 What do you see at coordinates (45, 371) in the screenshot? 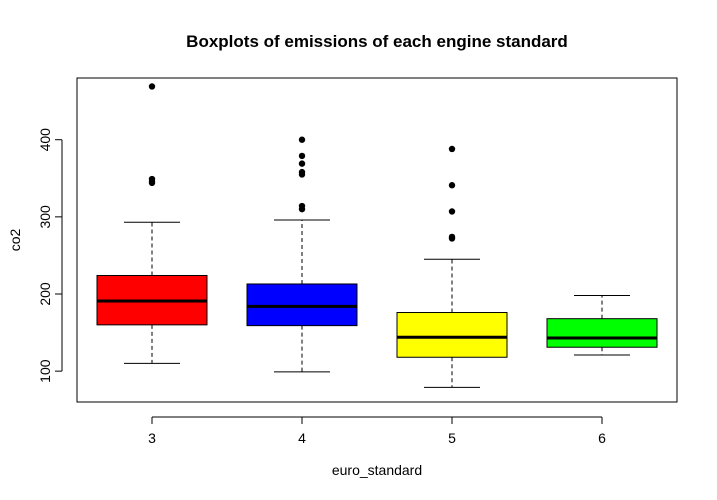
I see `y-tick-label: 100` at bounding box center [45, 371].